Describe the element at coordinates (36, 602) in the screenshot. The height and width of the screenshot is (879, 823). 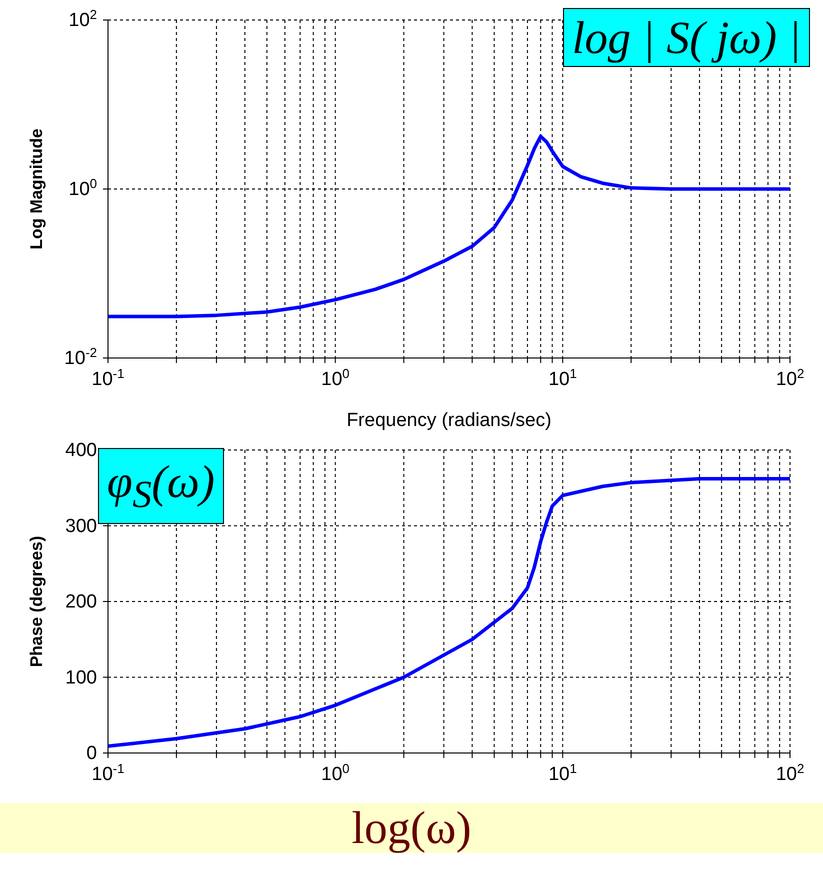
I see `y-axis-title: Phase (degrees)` at that location.